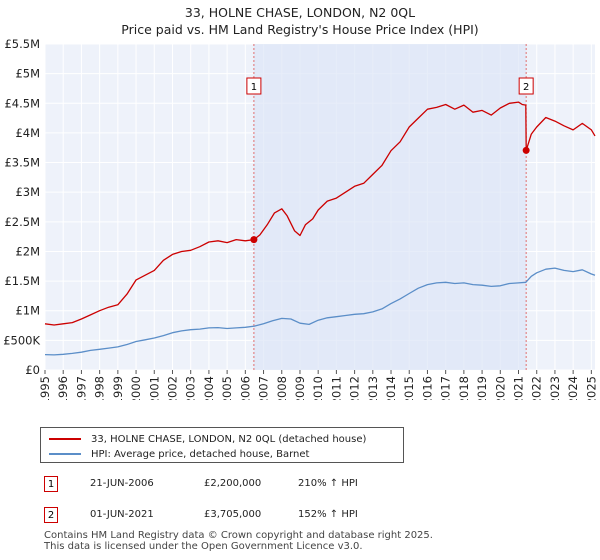 The height and width of the screenshot is (560, 600). What do you see at coordinates (328, 514) in the screenshot?
I see `sale-hpi-change: 152% ↑ HPI` at bounding box center [328, 514].